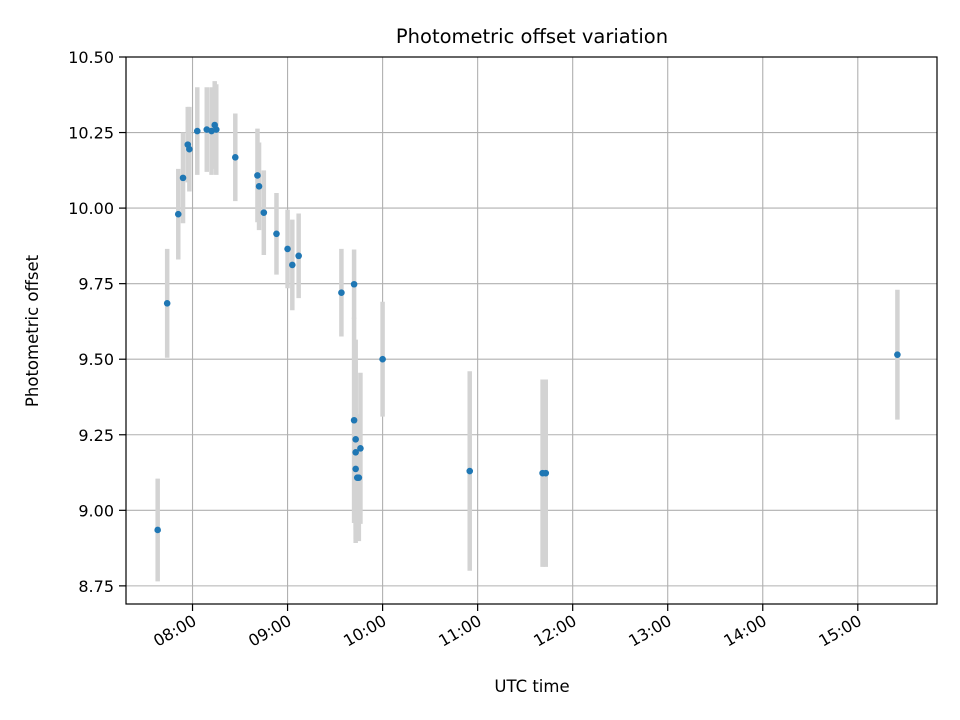 The image size is (960, 720). What do you see at coordinates (91, 133) in the screenshot?
I see `y-tick-label: 10.25` at bounding box center [91, 133].